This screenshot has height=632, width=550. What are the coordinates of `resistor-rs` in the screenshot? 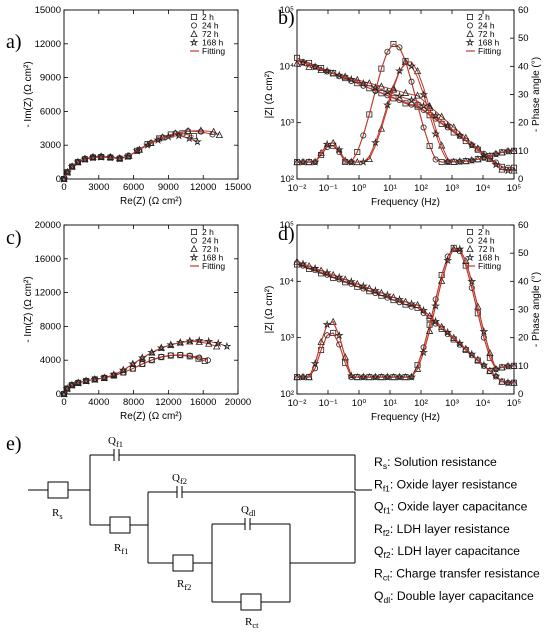 It's located at (58, 490).